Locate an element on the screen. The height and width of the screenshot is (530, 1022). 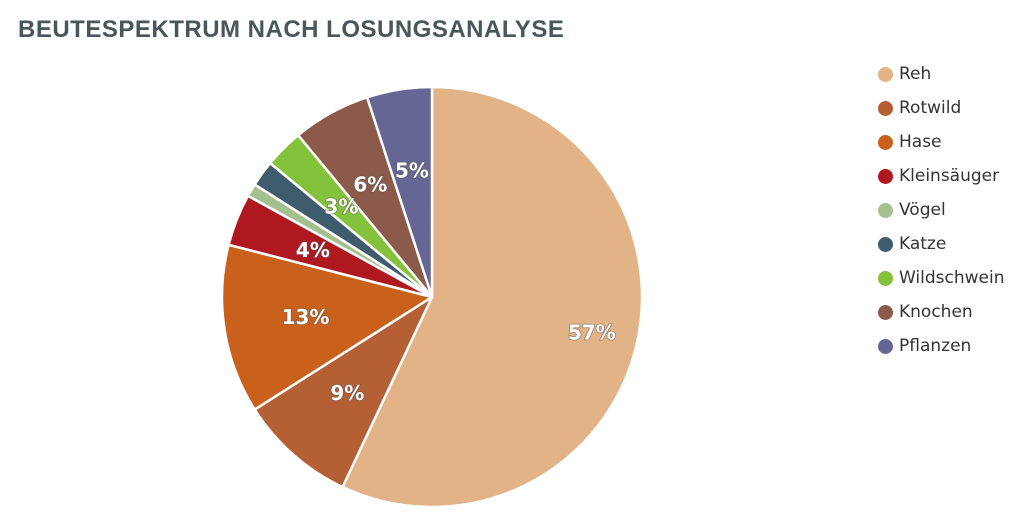
legend-item-knochen: Knochen is located at coordinates (941, 312).